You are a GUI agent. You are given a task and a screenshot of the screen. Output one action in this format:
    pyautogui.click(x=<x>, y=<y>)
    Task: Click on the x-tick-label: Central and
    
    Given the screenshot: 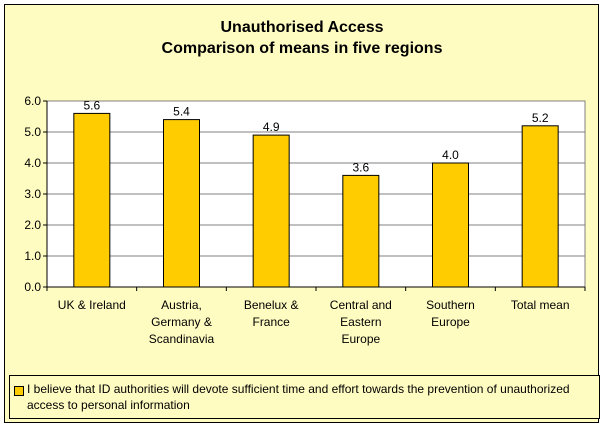 What is the action you would take?
    pyautogui.click(x=361, y=305)
    